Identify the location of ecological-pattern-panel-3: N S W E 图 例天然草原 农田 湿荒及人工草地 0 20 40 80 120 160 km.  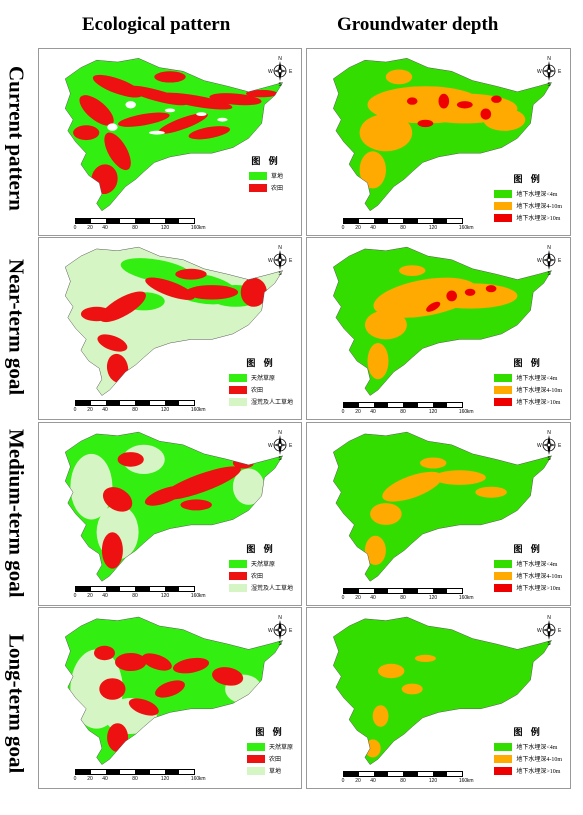
(170, 514).